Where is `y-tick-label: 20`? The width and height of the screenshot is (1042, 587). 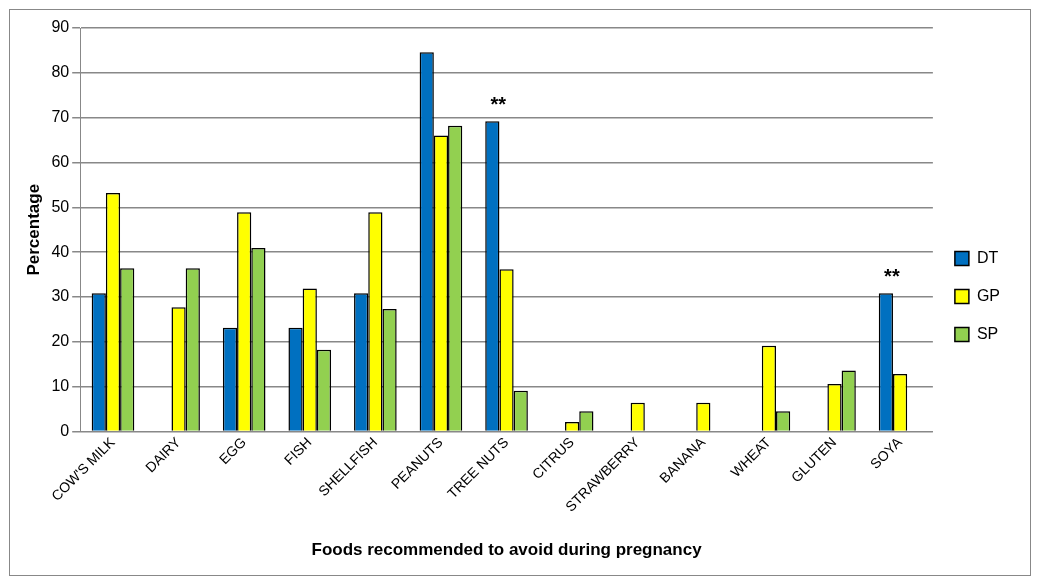 y-tick-label: 20 is located at coordinates (60, 341).